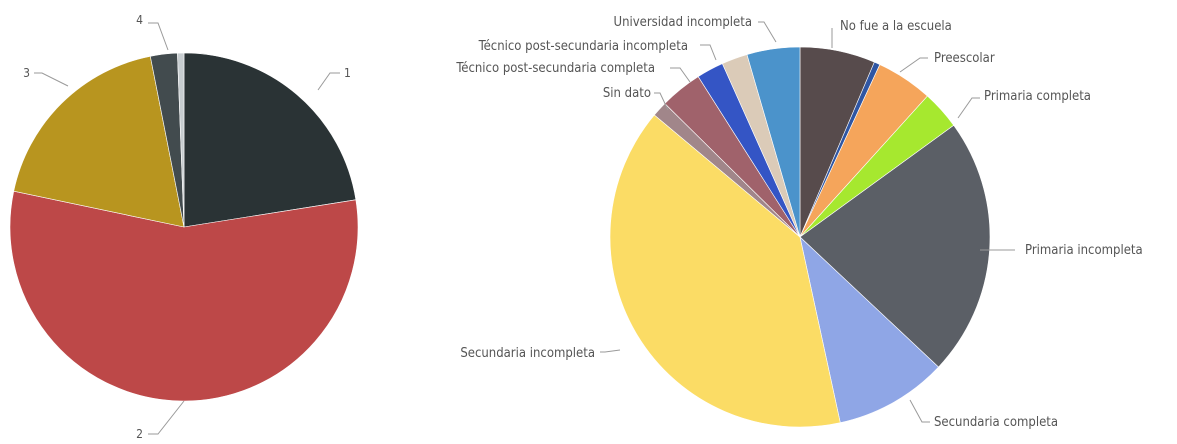 The height and width of the screenshot is (444, 1177). I want to click on pie2-label-no-fue-a-la-escuela: No fue a la escuela, so click(896, 26).